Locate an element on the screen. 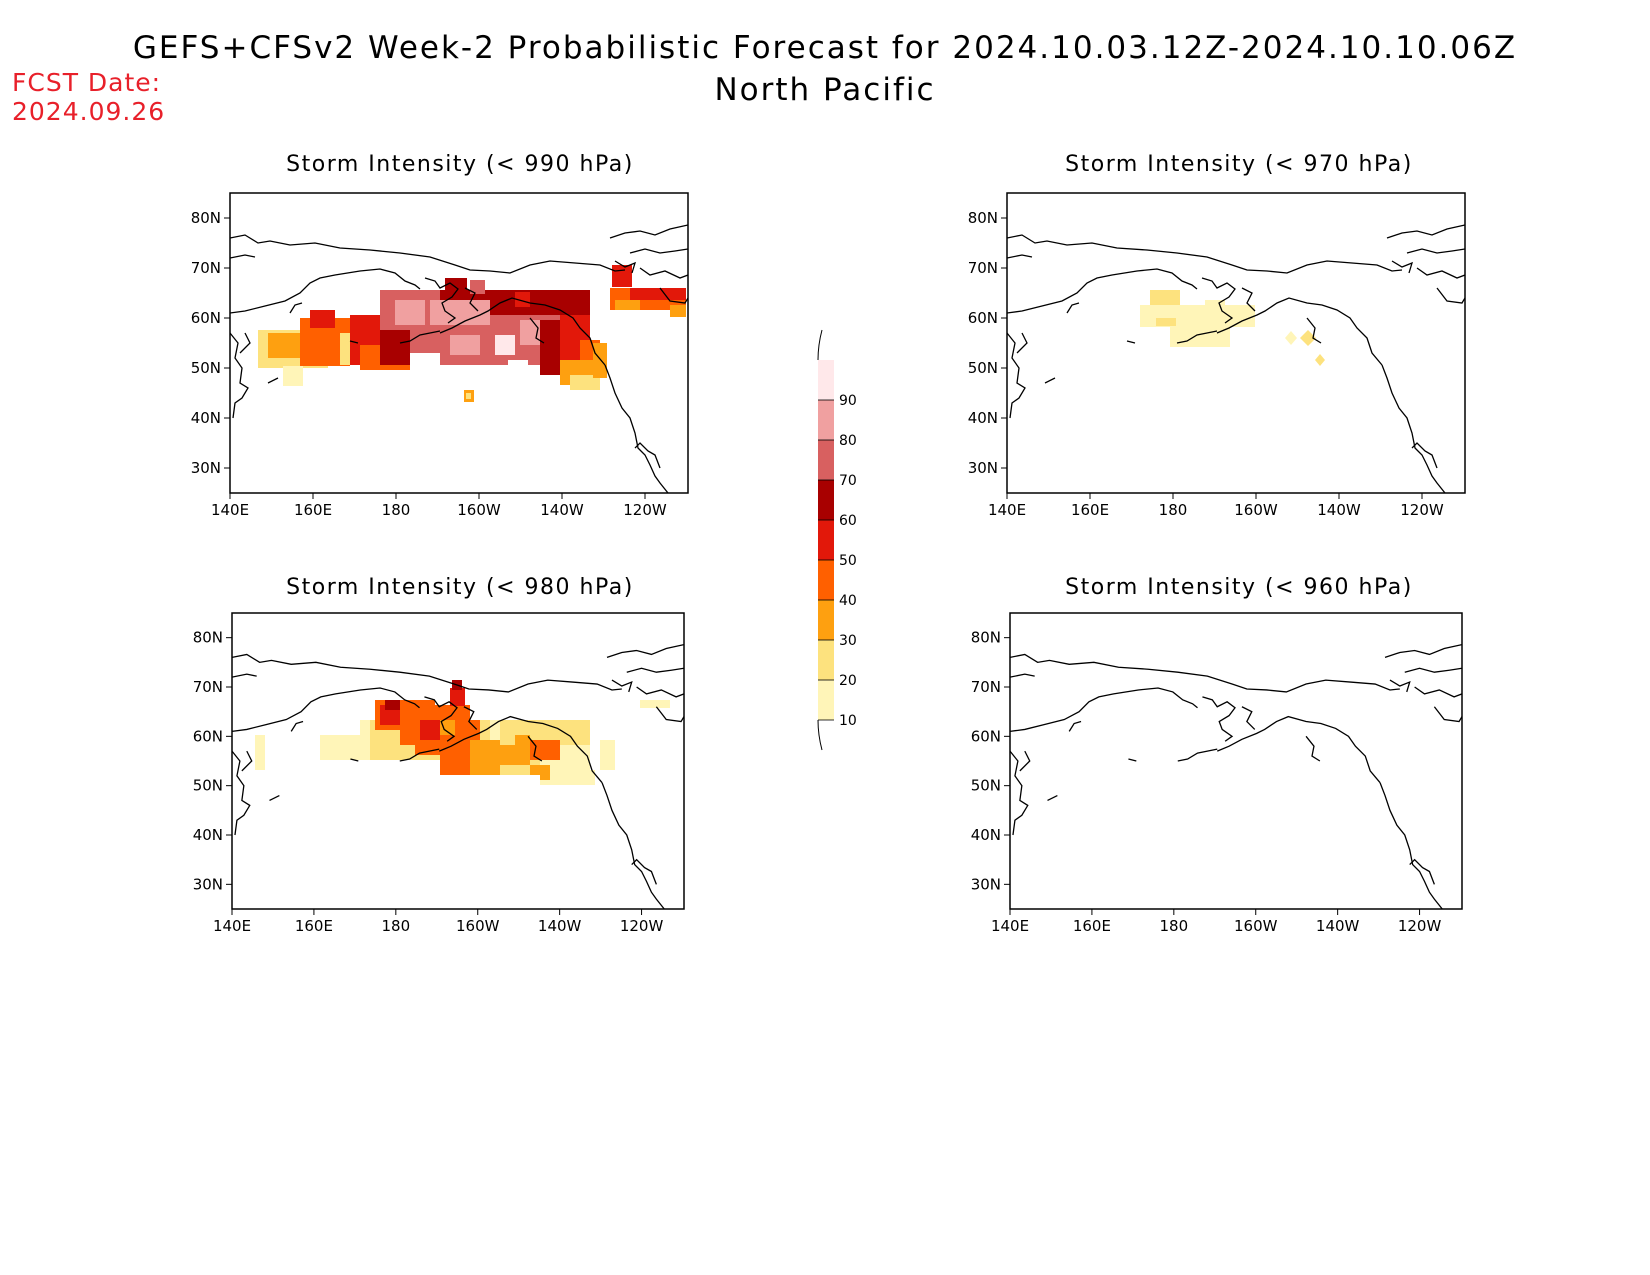 Image resolution: width=1650 pixels, height=1275 pixels. x-tick-label: 160W is located at coordinates (478, 926).